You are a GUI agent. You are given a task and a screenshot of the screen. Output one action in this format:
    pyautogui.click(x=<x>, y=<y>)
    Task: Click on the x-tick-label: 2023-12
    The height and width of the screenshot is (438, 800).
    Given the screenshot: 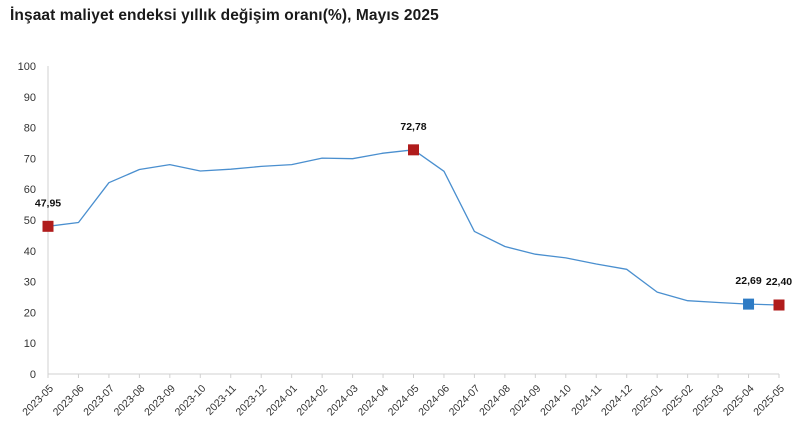 What is the action you would take?
    pyautogui.click(x=252, y=400)
    